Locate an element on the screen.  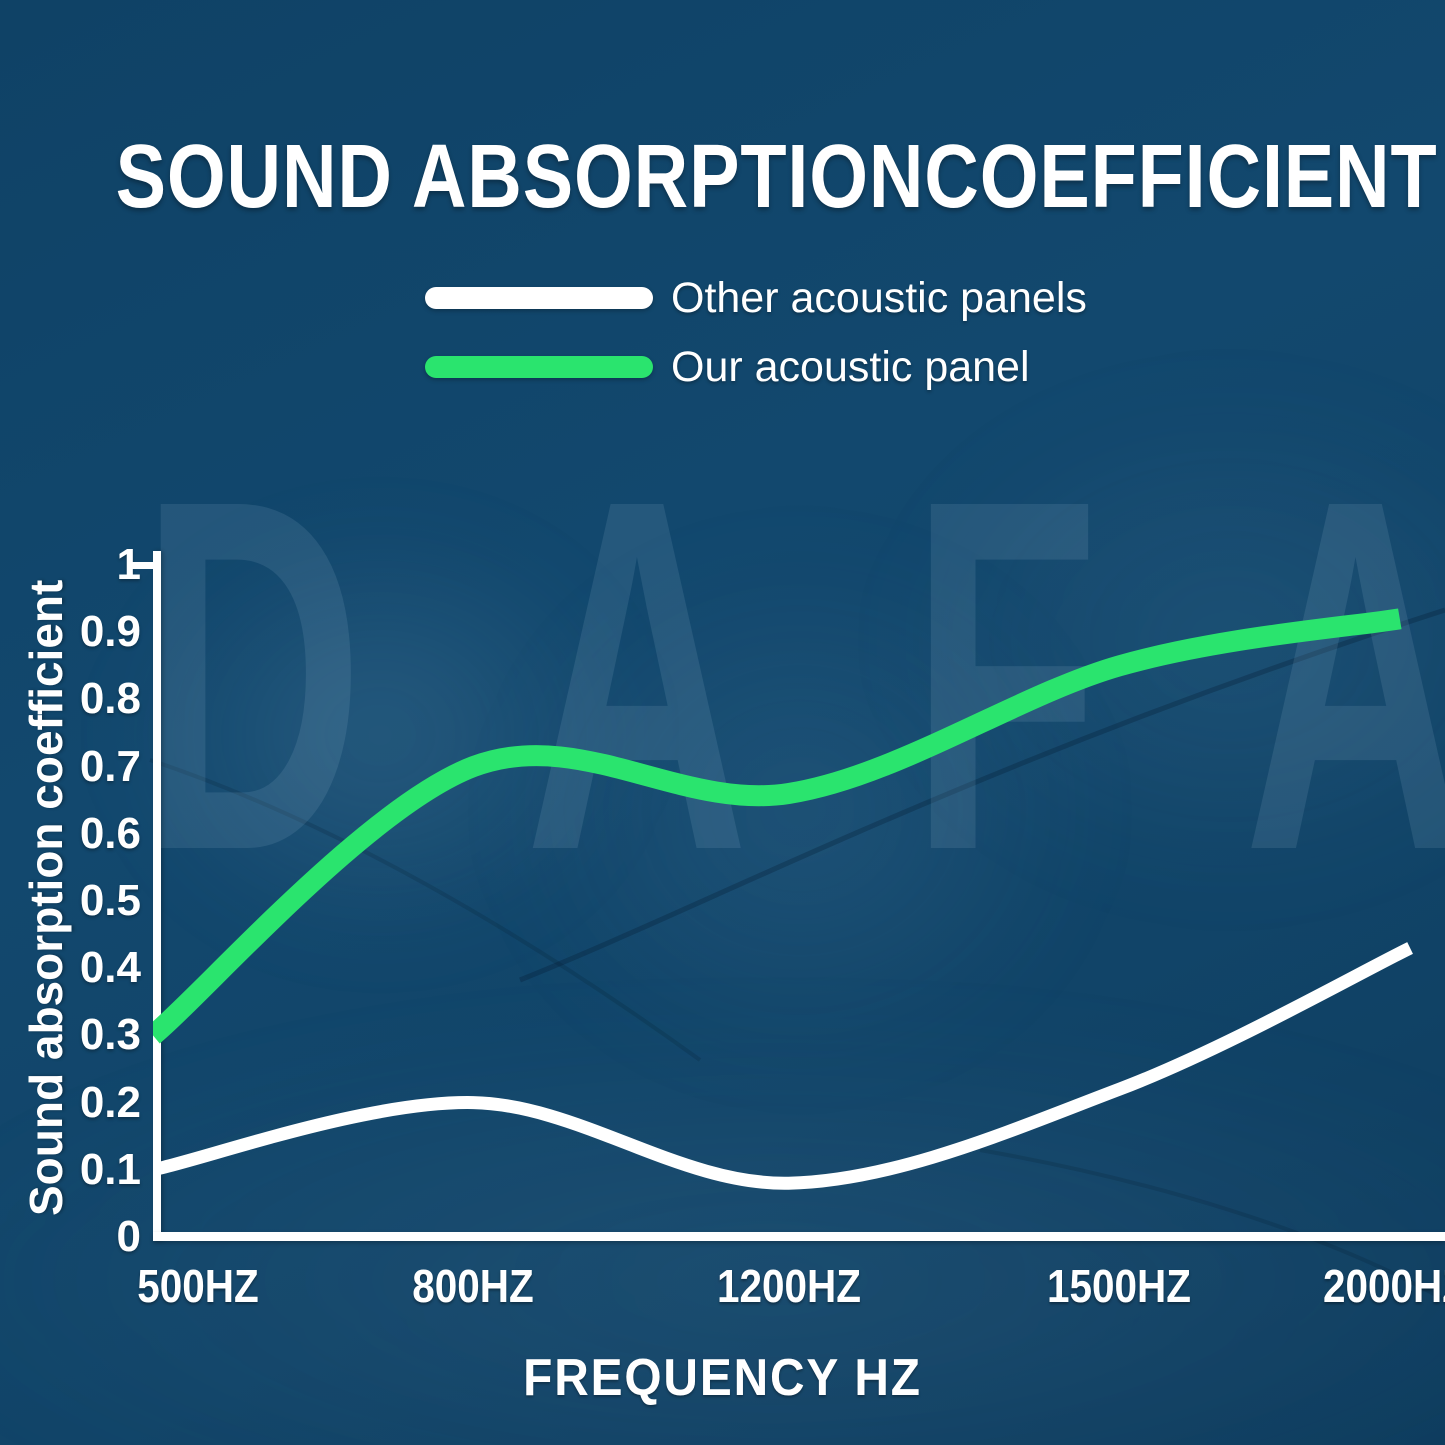
x-tick-label: 1200HZ is located at coordinates (788, 1286).